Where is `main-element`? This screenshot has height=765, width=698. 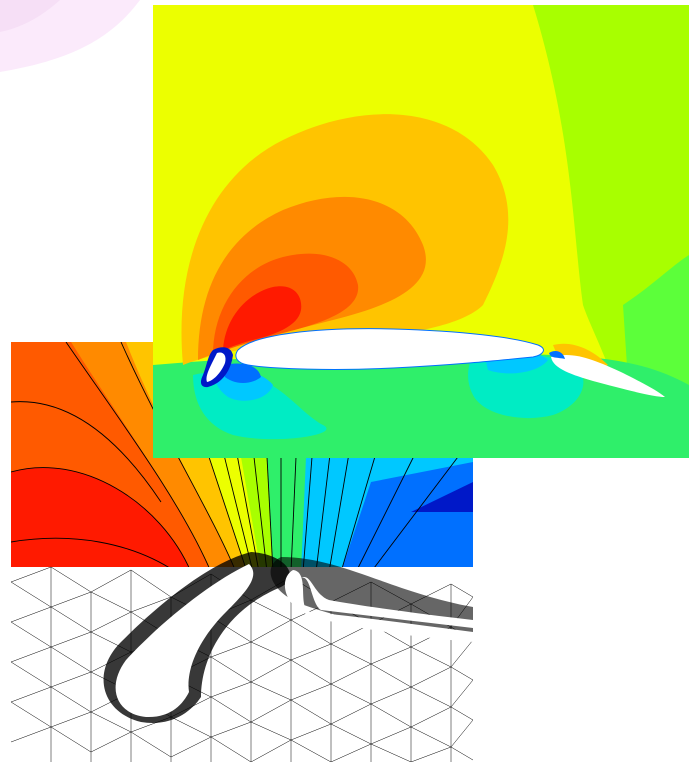 main-element is located at coordinates (389, 349).